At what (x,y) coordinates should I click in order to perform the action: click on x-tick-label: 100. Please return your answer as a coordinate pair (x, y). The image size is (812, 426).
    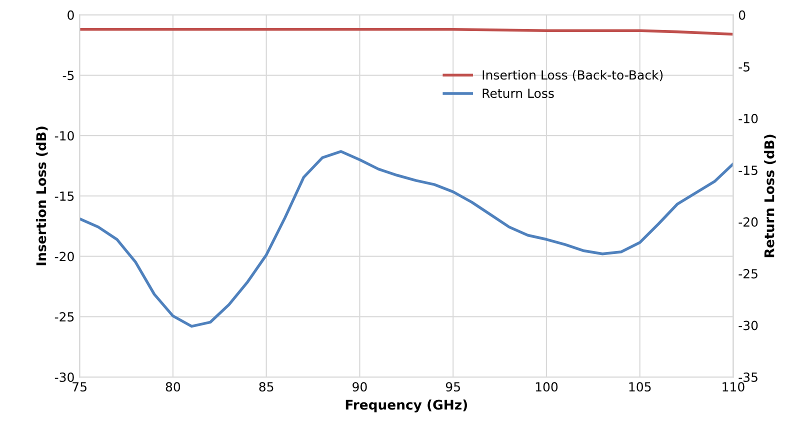
    Looking at the image, I should click on (547, 387).